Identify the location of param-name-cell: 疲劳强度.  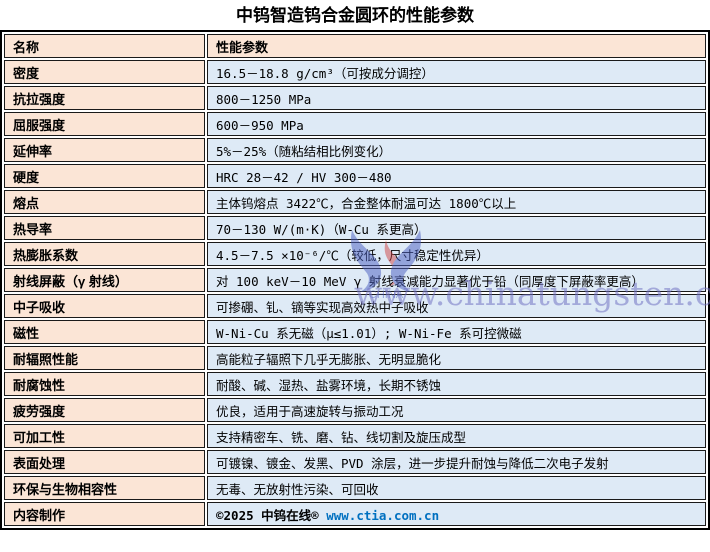
(104, 410).